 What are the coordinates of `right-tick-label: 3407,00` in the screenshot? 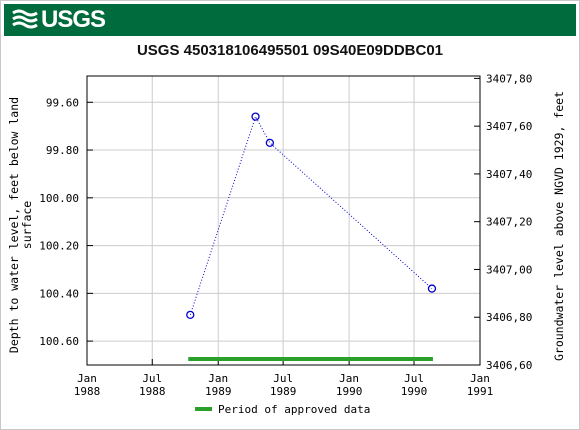 It's located at (509, 269).